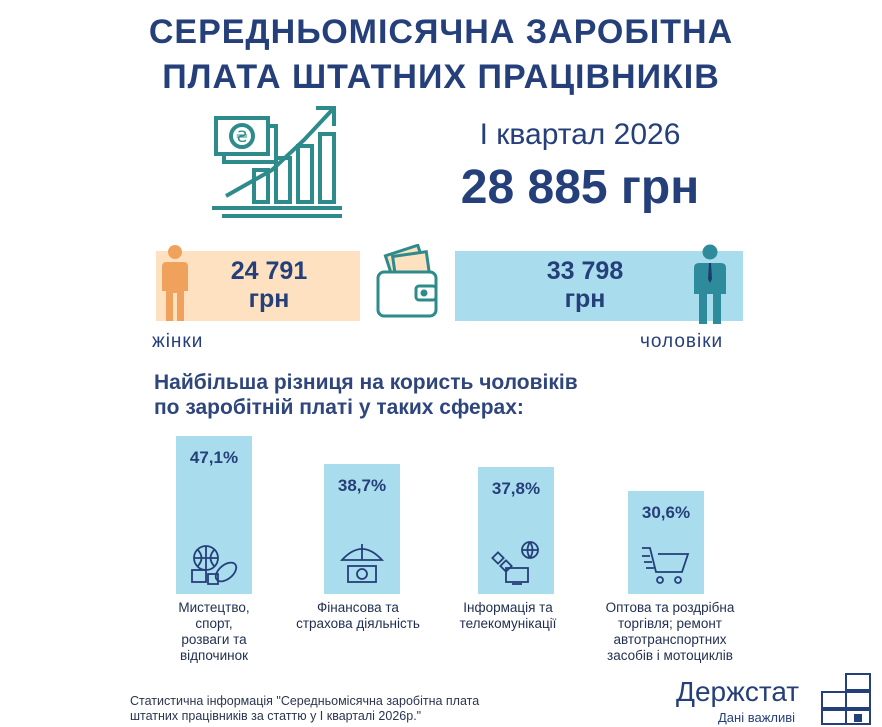 This screenshot has height=727, width=882. I want to click on category-line: засобів і мотоциклів, so click(670, 655).